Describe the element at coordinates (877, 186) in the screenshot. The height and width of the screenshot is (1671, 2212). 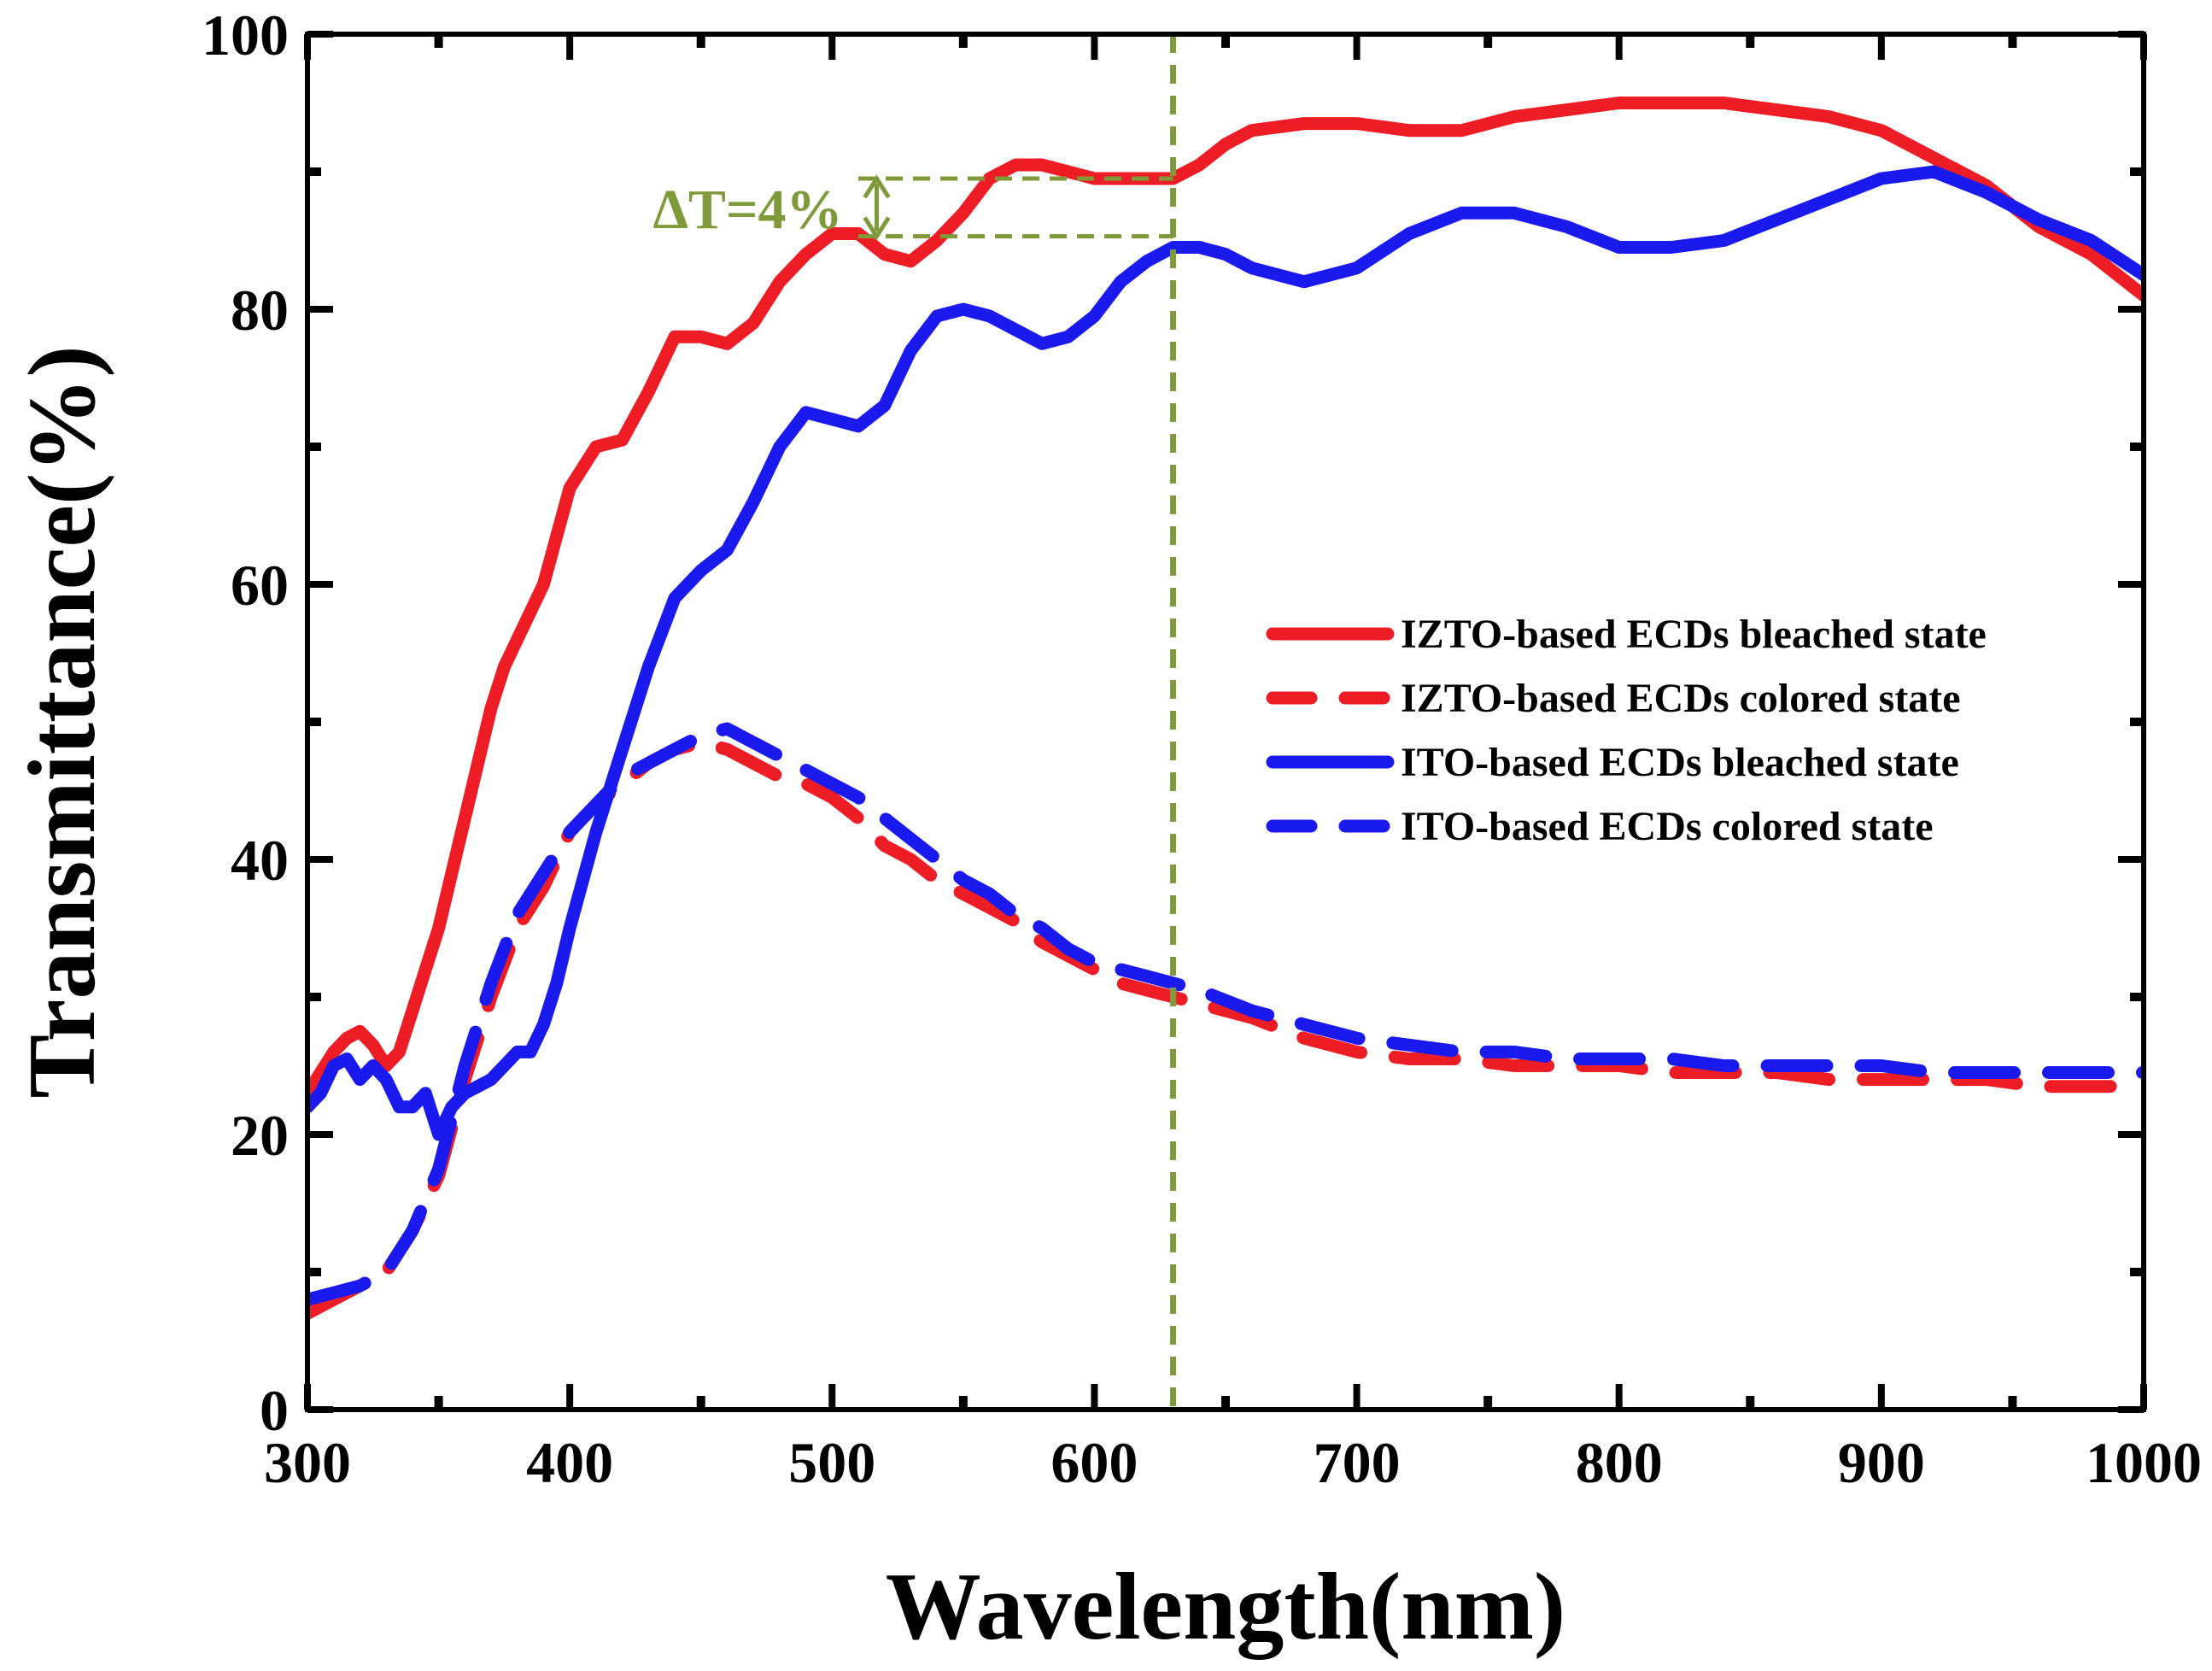
I see `delta-arrow-head-up` at that location.